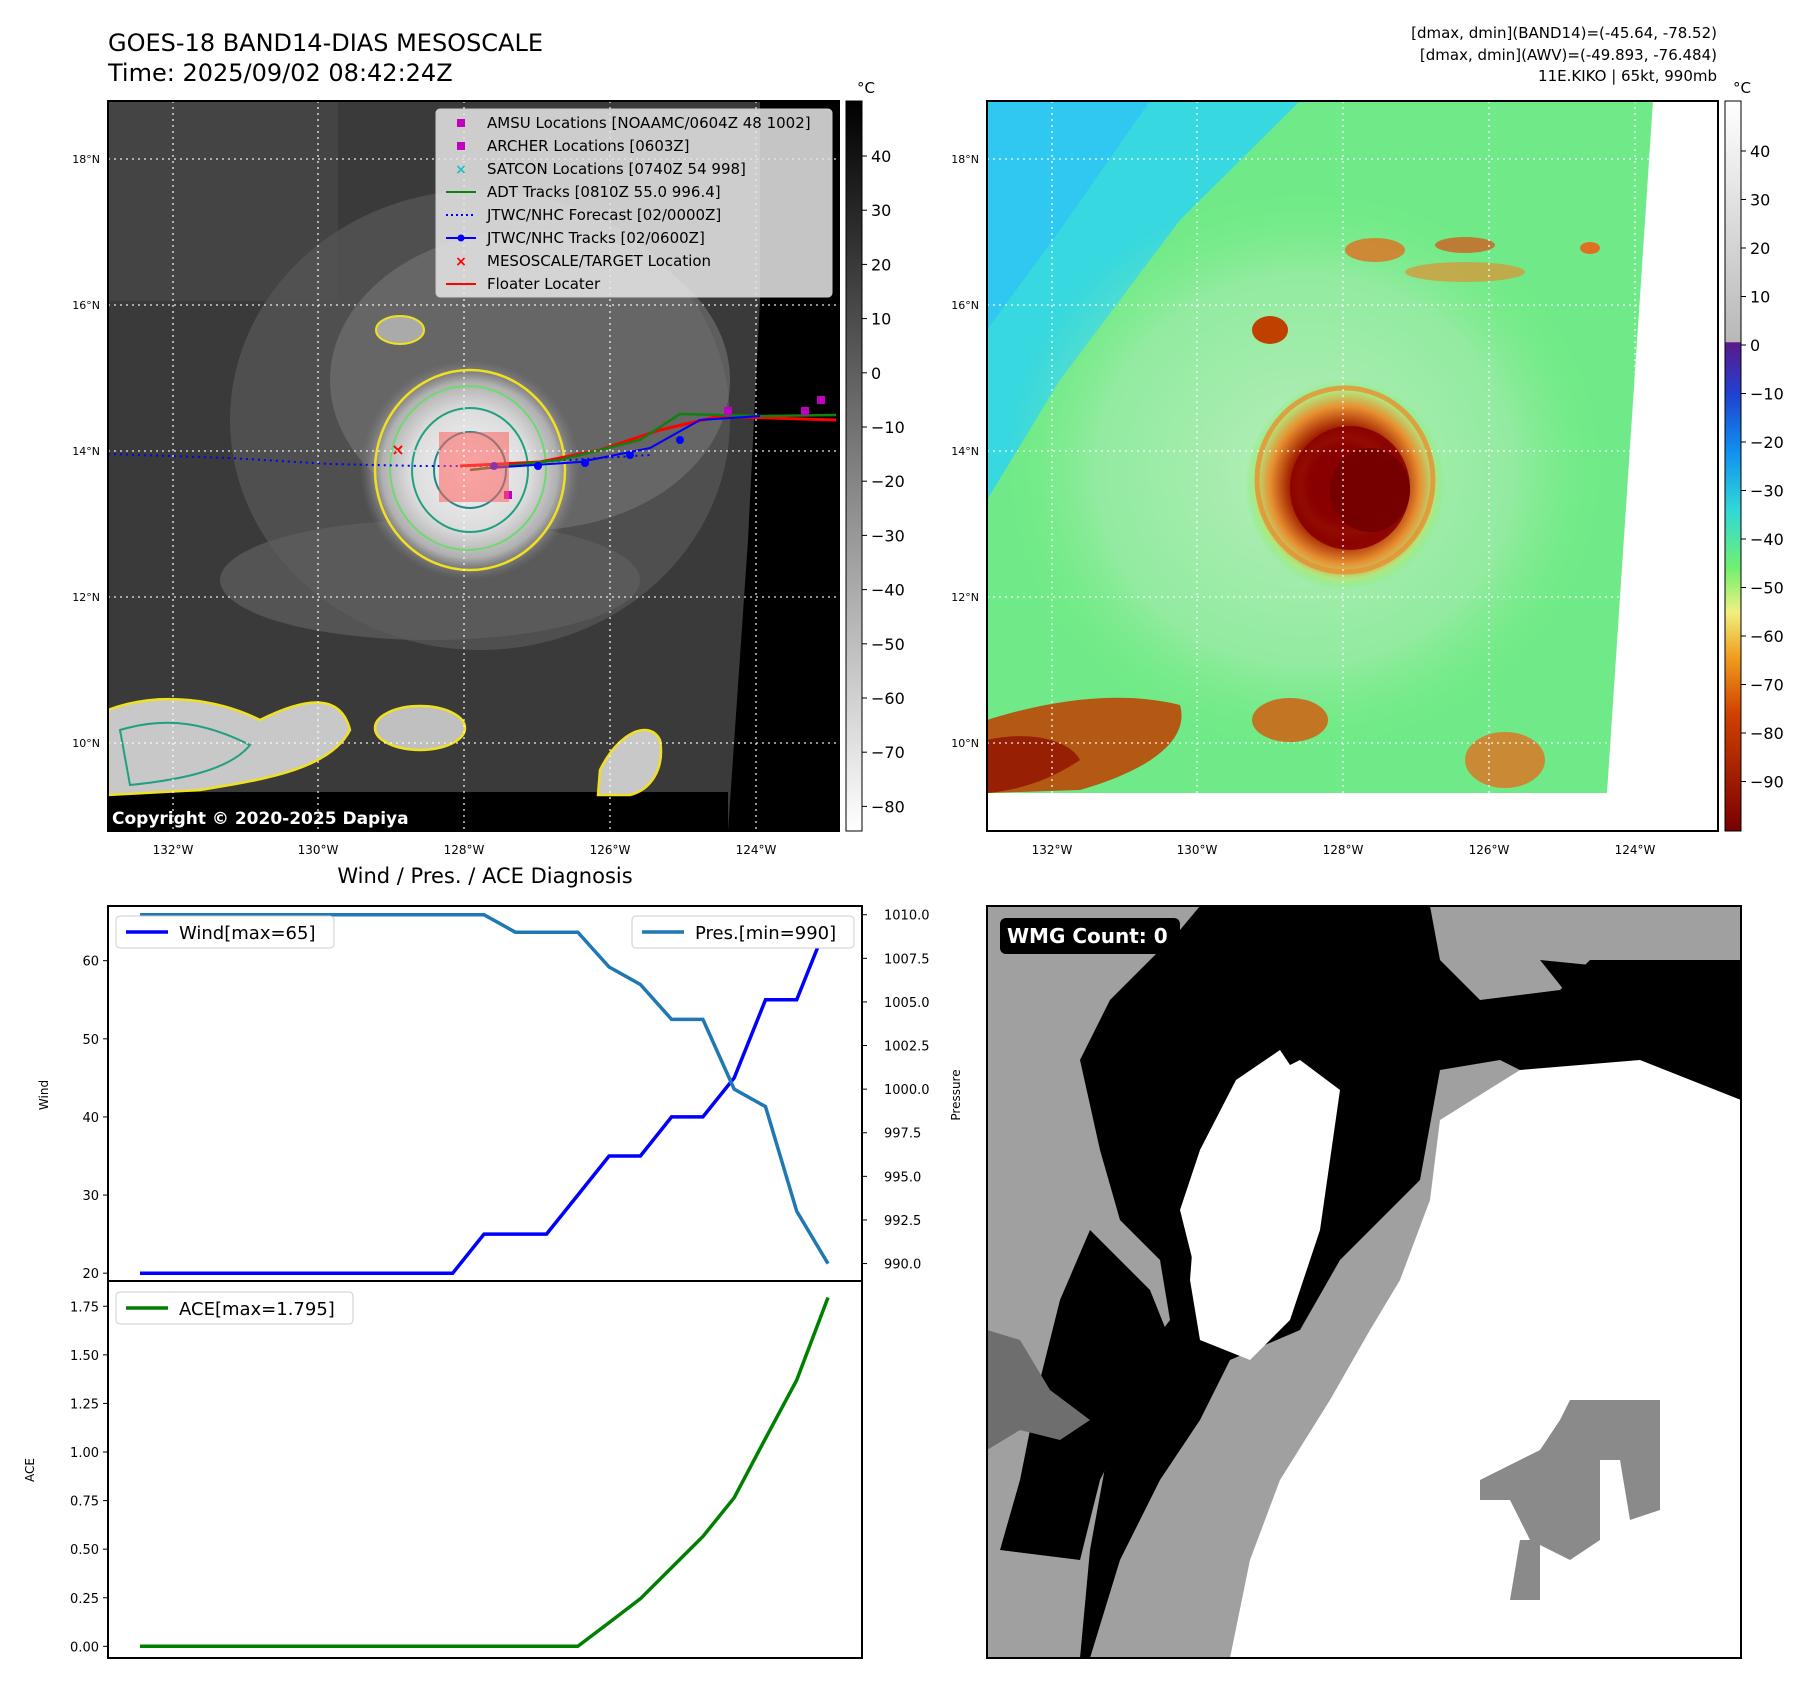  What do you see at coordinates (965, 743) in the screenshot?
I see `right-lat-label: 10°N` at bounding box center [965, 743].